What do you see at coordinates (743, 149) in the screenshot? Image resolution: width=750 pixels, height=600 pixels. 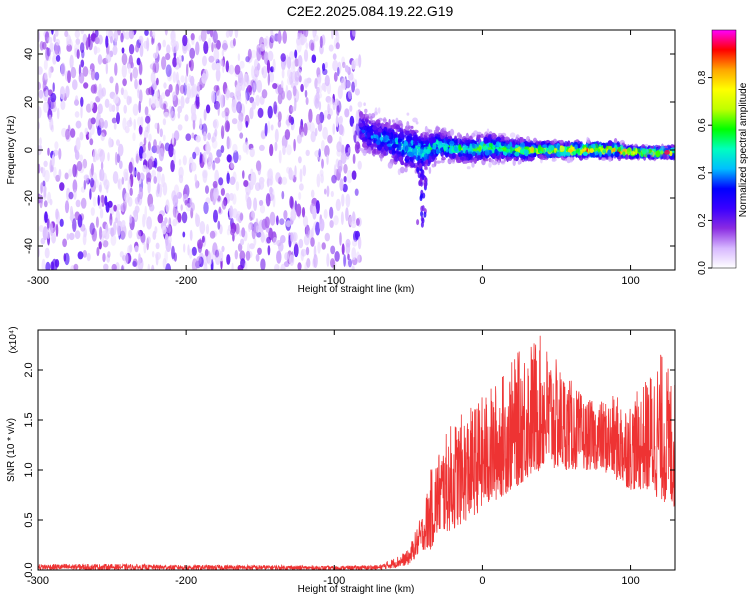 I see `colorbar-label: Normalized spectral amplitude` at bounding box center [743, 149].